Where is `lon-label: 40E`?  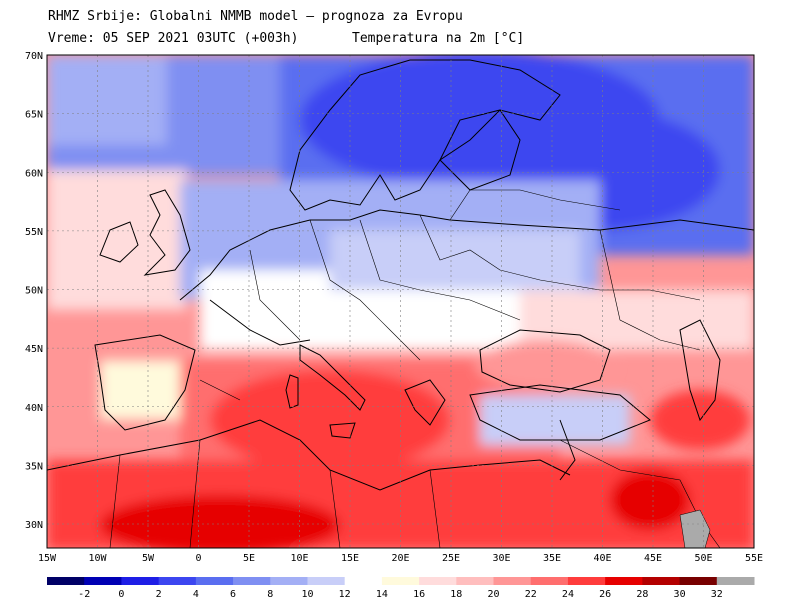
lon-label: 40E is located at coordinates (602, 558).